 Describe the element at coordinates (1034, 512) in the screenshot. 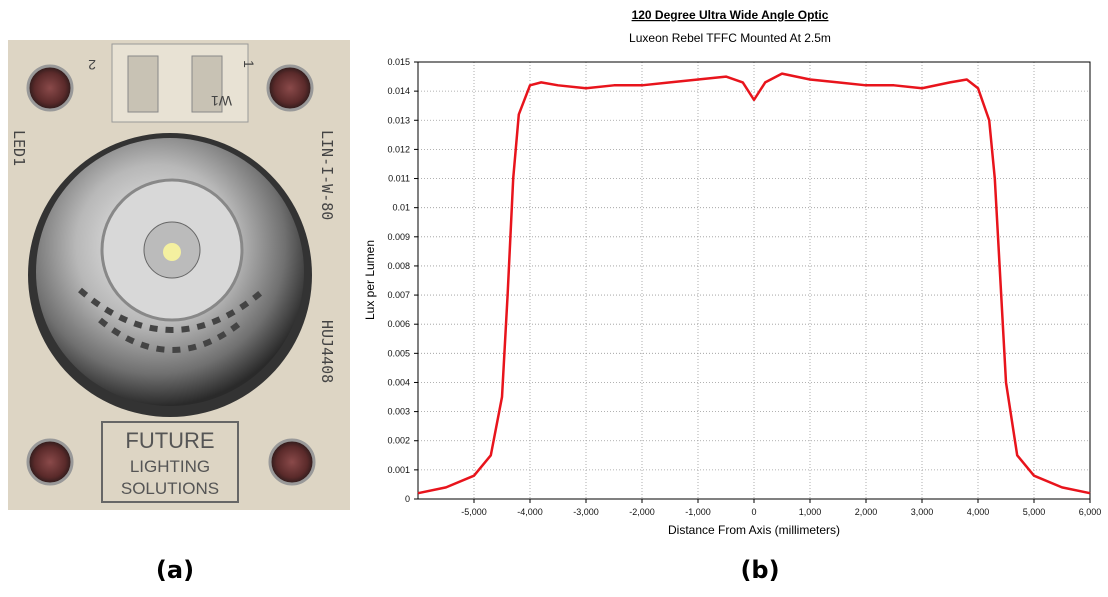

I see `x-tick-label: 5,000` at that location.